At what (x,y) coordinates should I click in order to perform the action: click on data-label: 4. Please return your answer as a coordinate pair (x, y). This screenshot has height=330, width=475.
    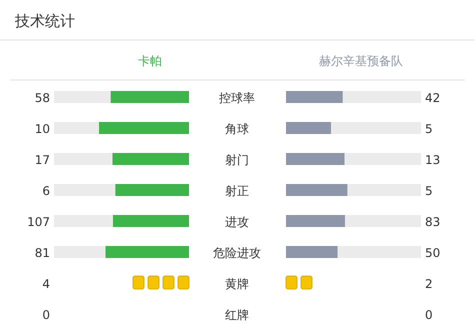
    Looking at the image, I should click on (46, 284).